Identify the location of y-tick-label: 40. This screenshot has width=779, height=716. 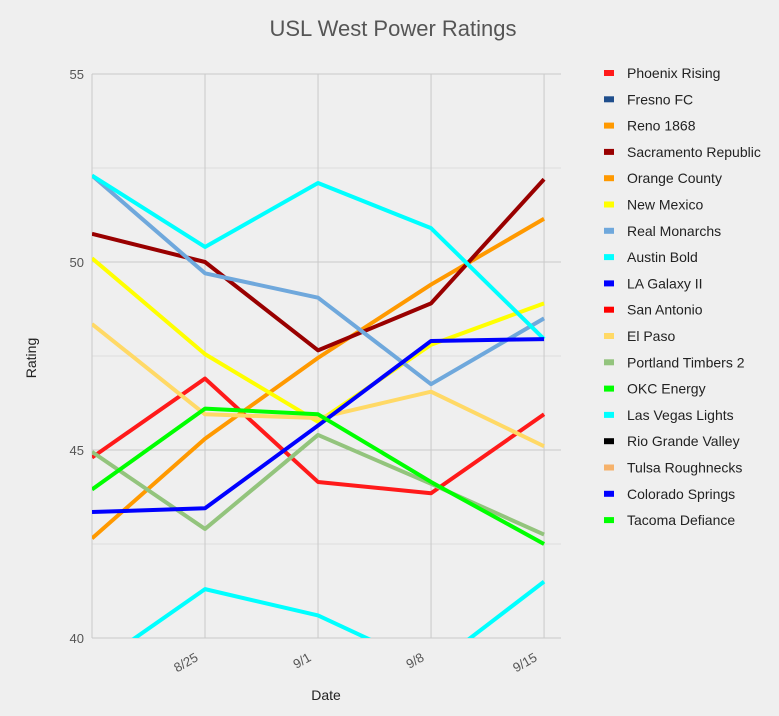
(77, 638).